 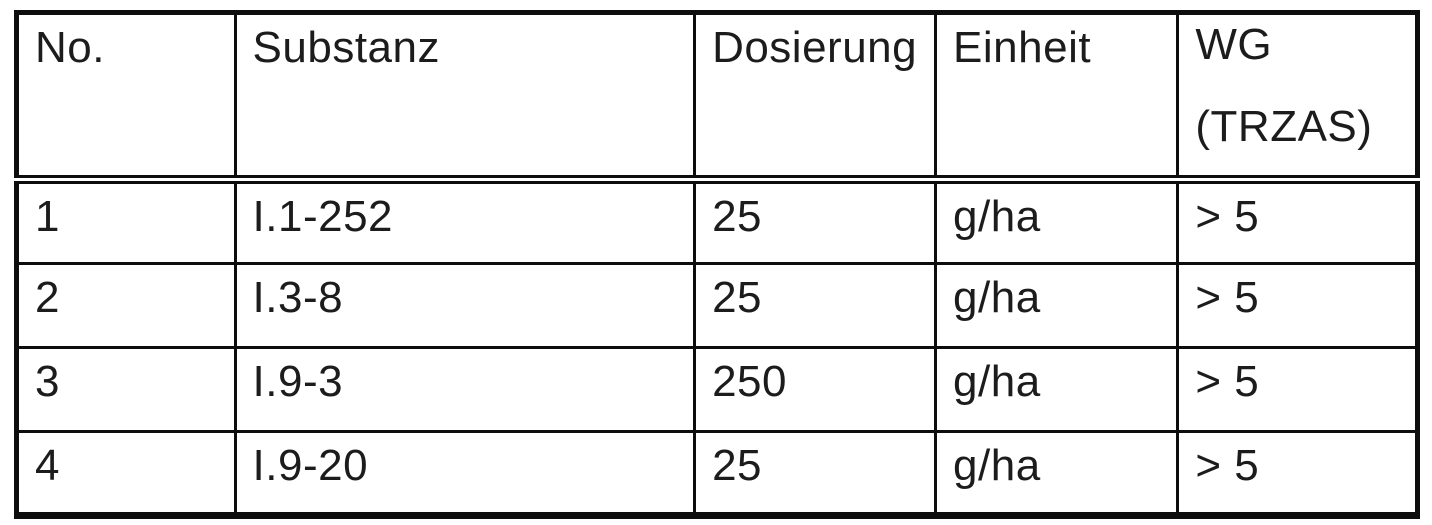 I want to click on col-header-wg-trzas: WG (TRZAS), so click(x=1297, y=97).